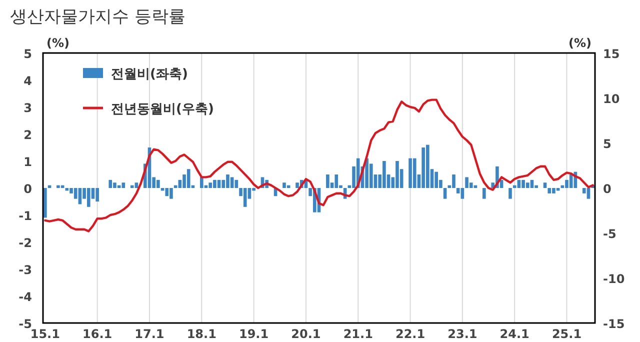 This screenshot has height=342, width=640. What do you see at coordinates (607, 144) in the screenshot?
I see `y2-tick-label: 5` at bounding box center [607, 144].